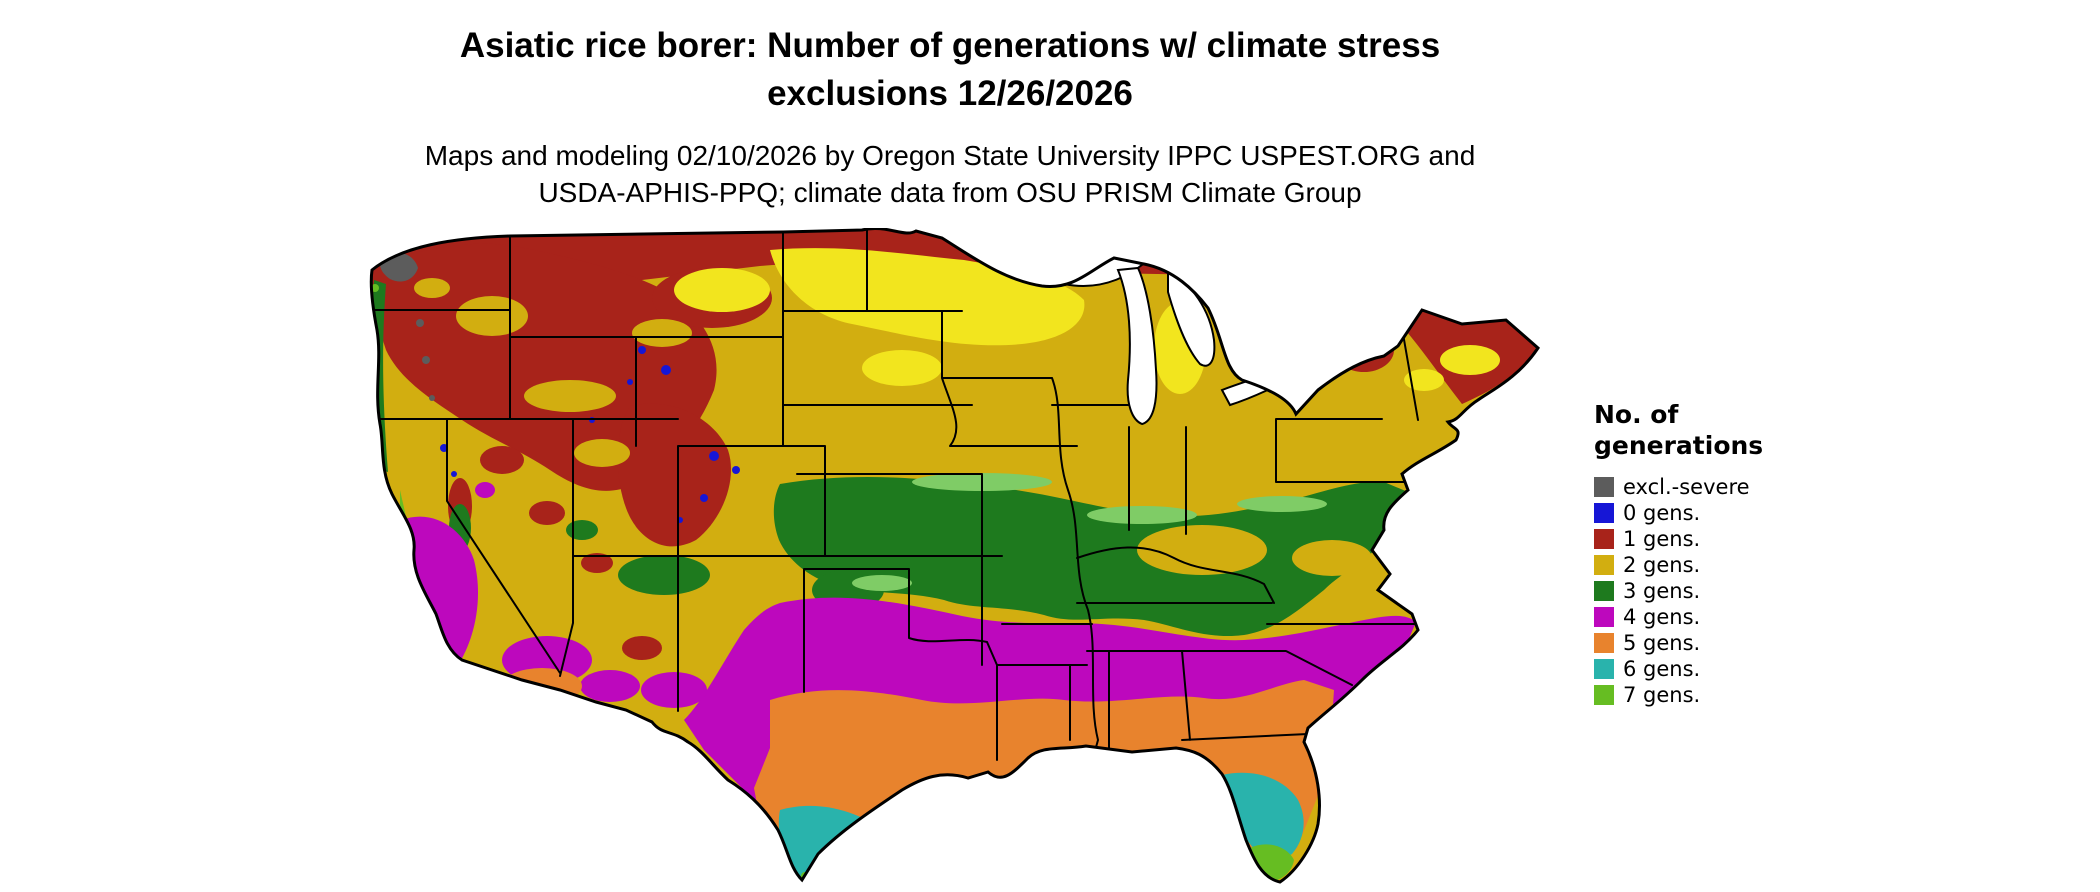 The width and height of the screenshot is (2100, 892). Describe the element at coordinates (1335, 342) in the screenshot. I see `lake-ontario` at that location.